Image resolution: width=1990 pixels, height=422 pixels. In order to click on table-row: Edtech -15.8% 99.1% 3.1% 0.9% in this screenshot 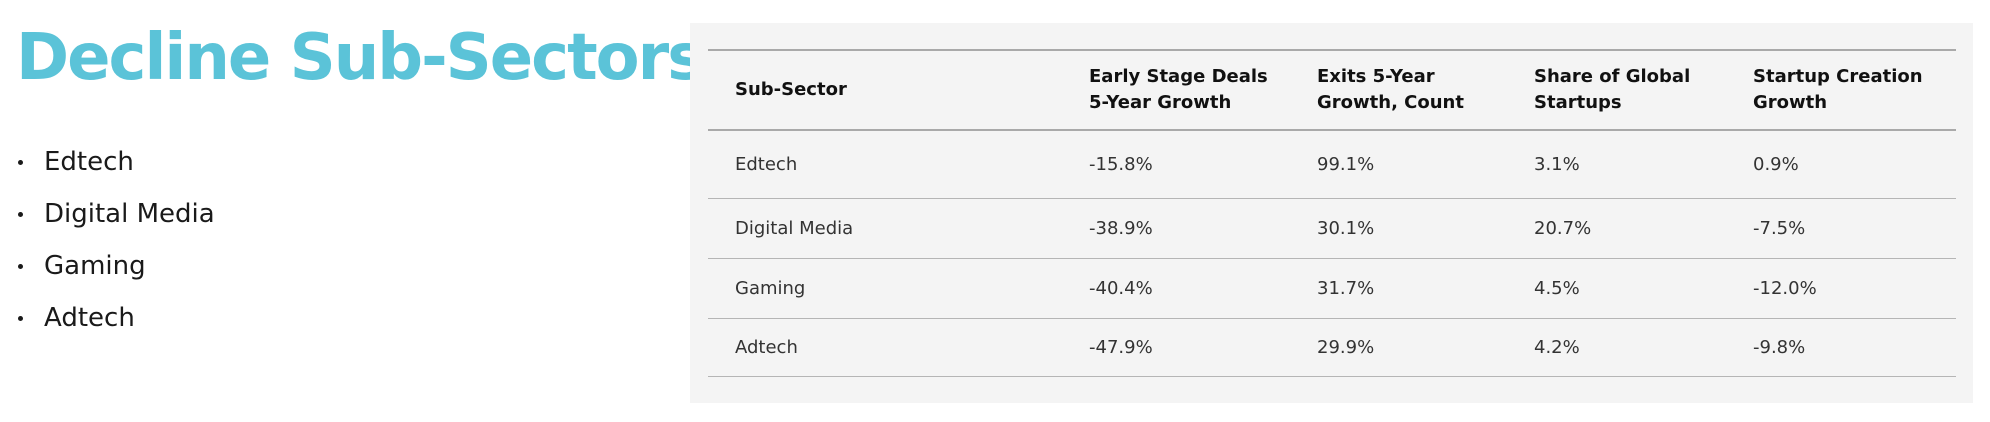, I will do `click(1332, 164)`.